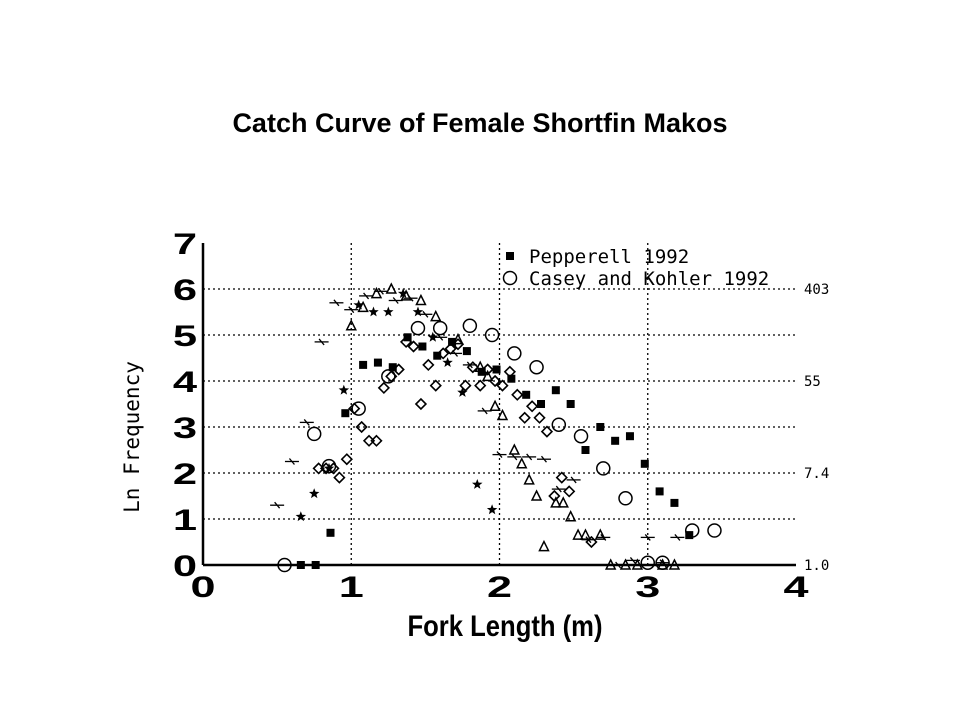 The height and width of the screenshot is (720, 960). I want to click on right-axis-label: 1.0, so click(816, 566).